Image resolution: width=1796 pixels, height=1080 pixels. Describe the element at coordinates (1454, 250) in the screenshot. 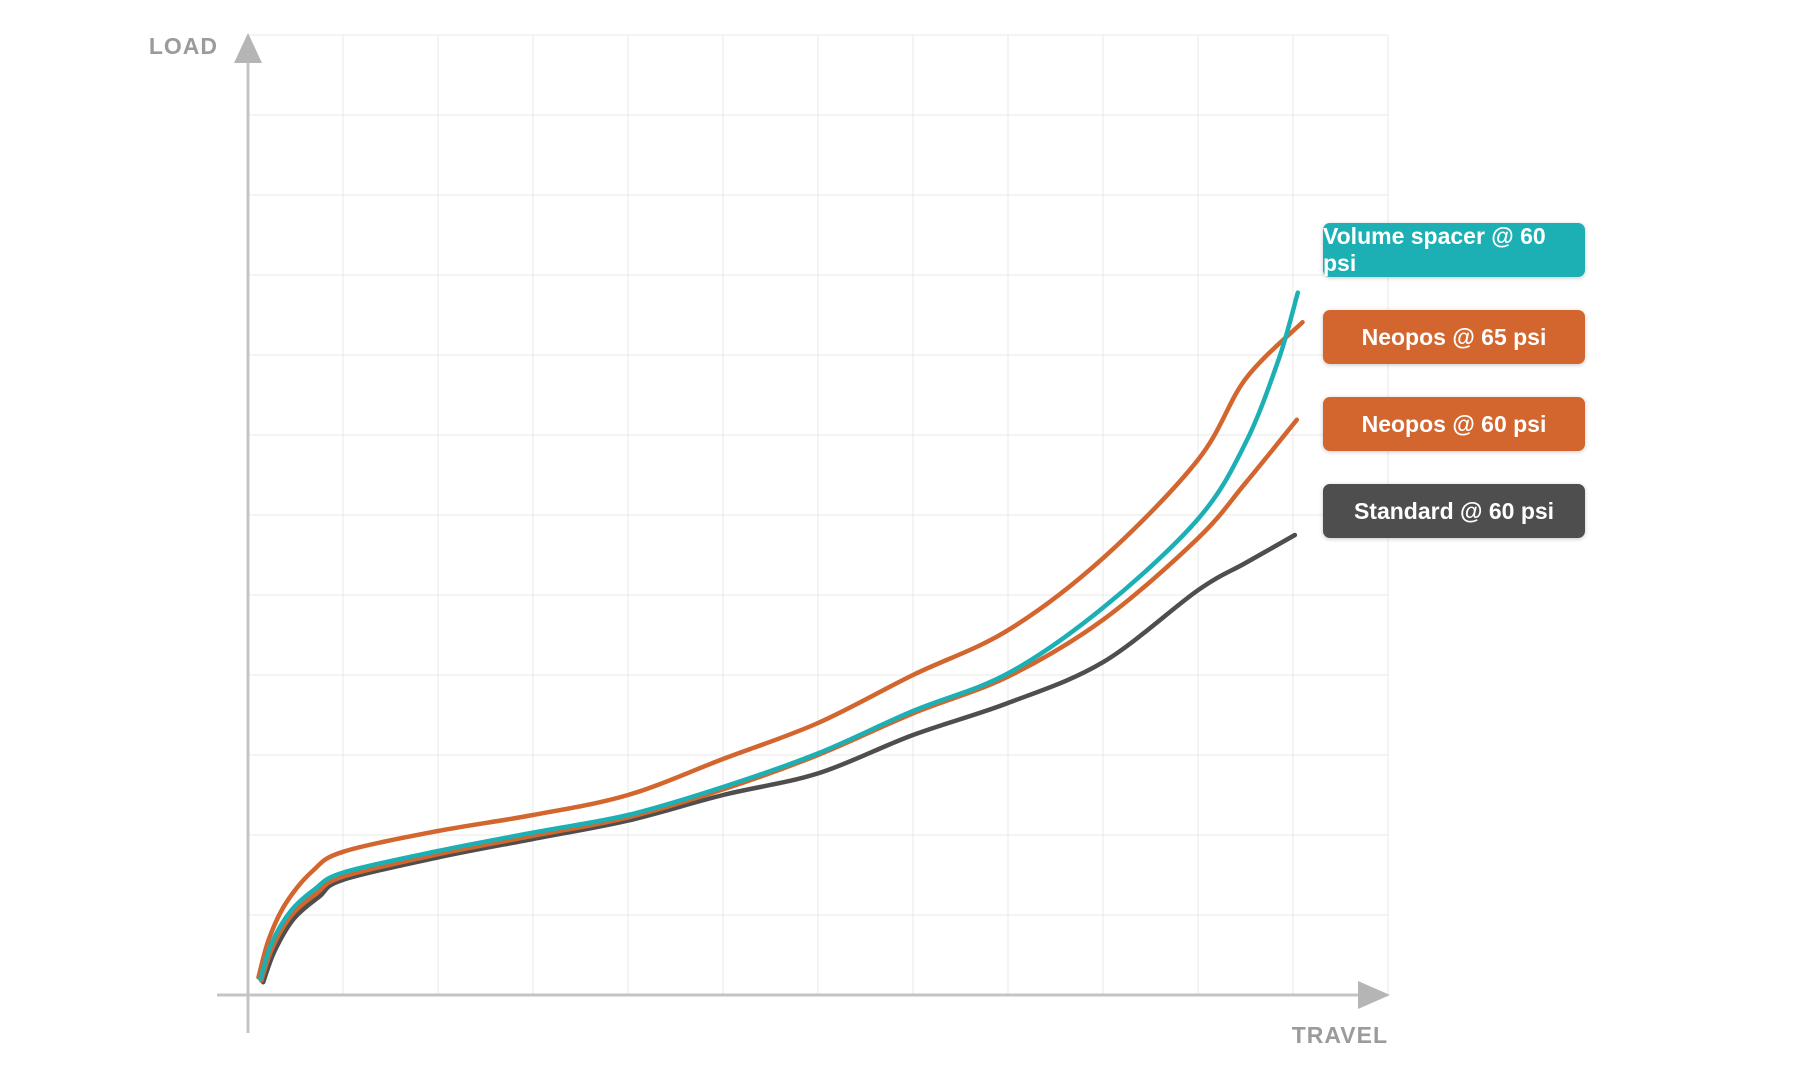

I see `legend-badge-volume-spacer-60psi: Volume spacer @ 60 psi` at that location.